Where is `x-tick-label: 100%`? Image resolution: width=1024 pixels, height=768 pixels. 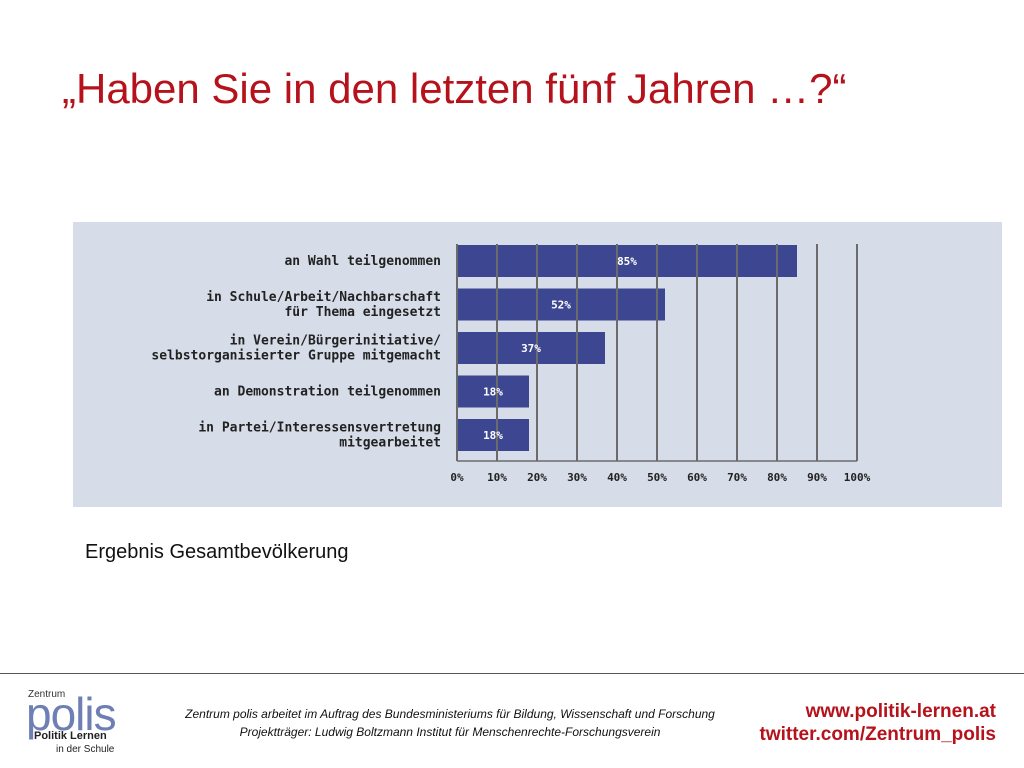 x-tick-label: 100% is located at coordinates (857, 477).